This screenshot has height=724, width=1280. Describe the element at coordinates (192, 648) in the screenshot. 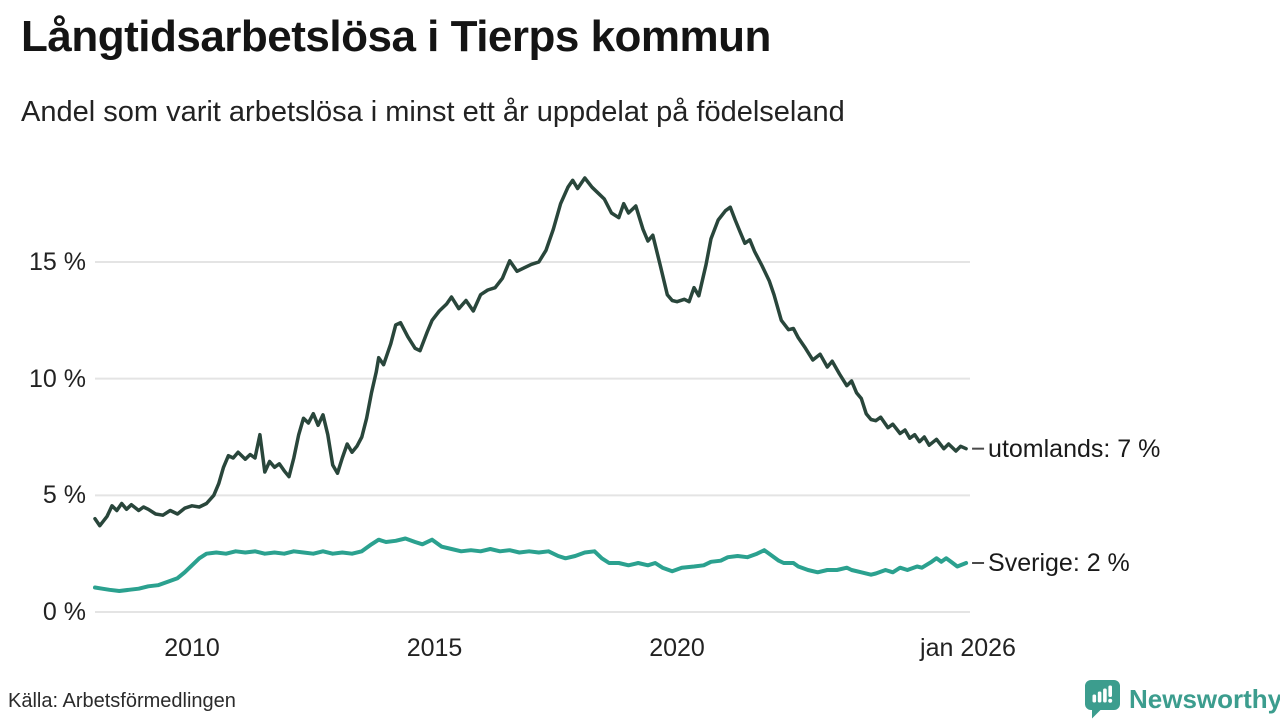

I see `x-axis-label-2010: 2010` at that location.